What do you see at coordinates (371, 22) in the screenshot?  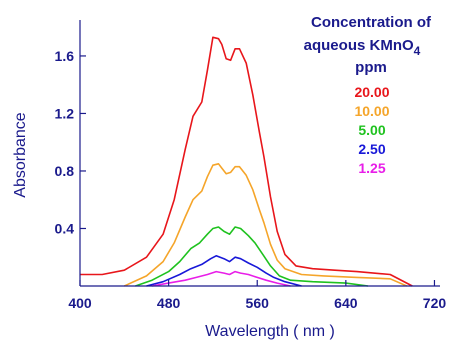 I see `legend-title-line-1: Concentration of` at bounding box center [371, 22].